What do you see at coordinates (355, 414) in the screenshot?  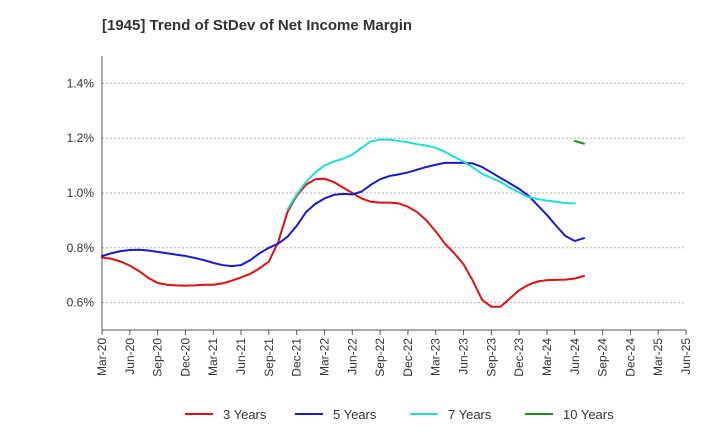 I see `legend-label: 5 Years` at bounding box center [355, 414].